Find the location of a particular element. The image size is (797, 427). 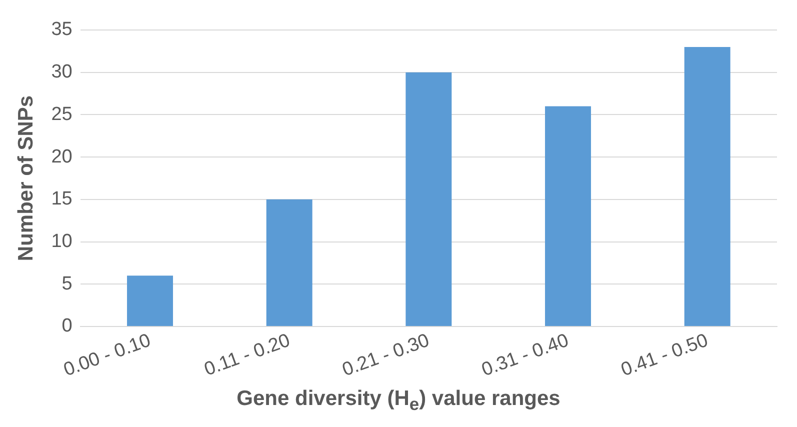

y-tick-label: 5 is located at coordinates (67, 283).